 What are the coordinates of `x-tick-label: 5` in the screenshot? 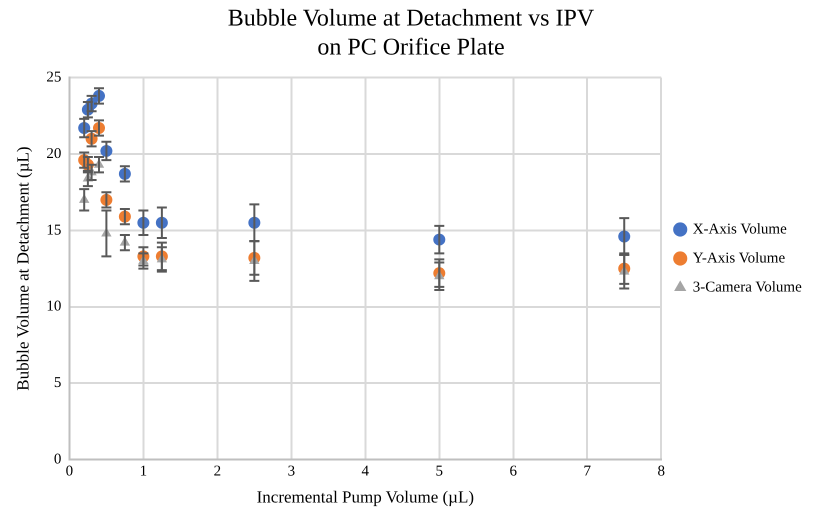 It's located at (440, 472).